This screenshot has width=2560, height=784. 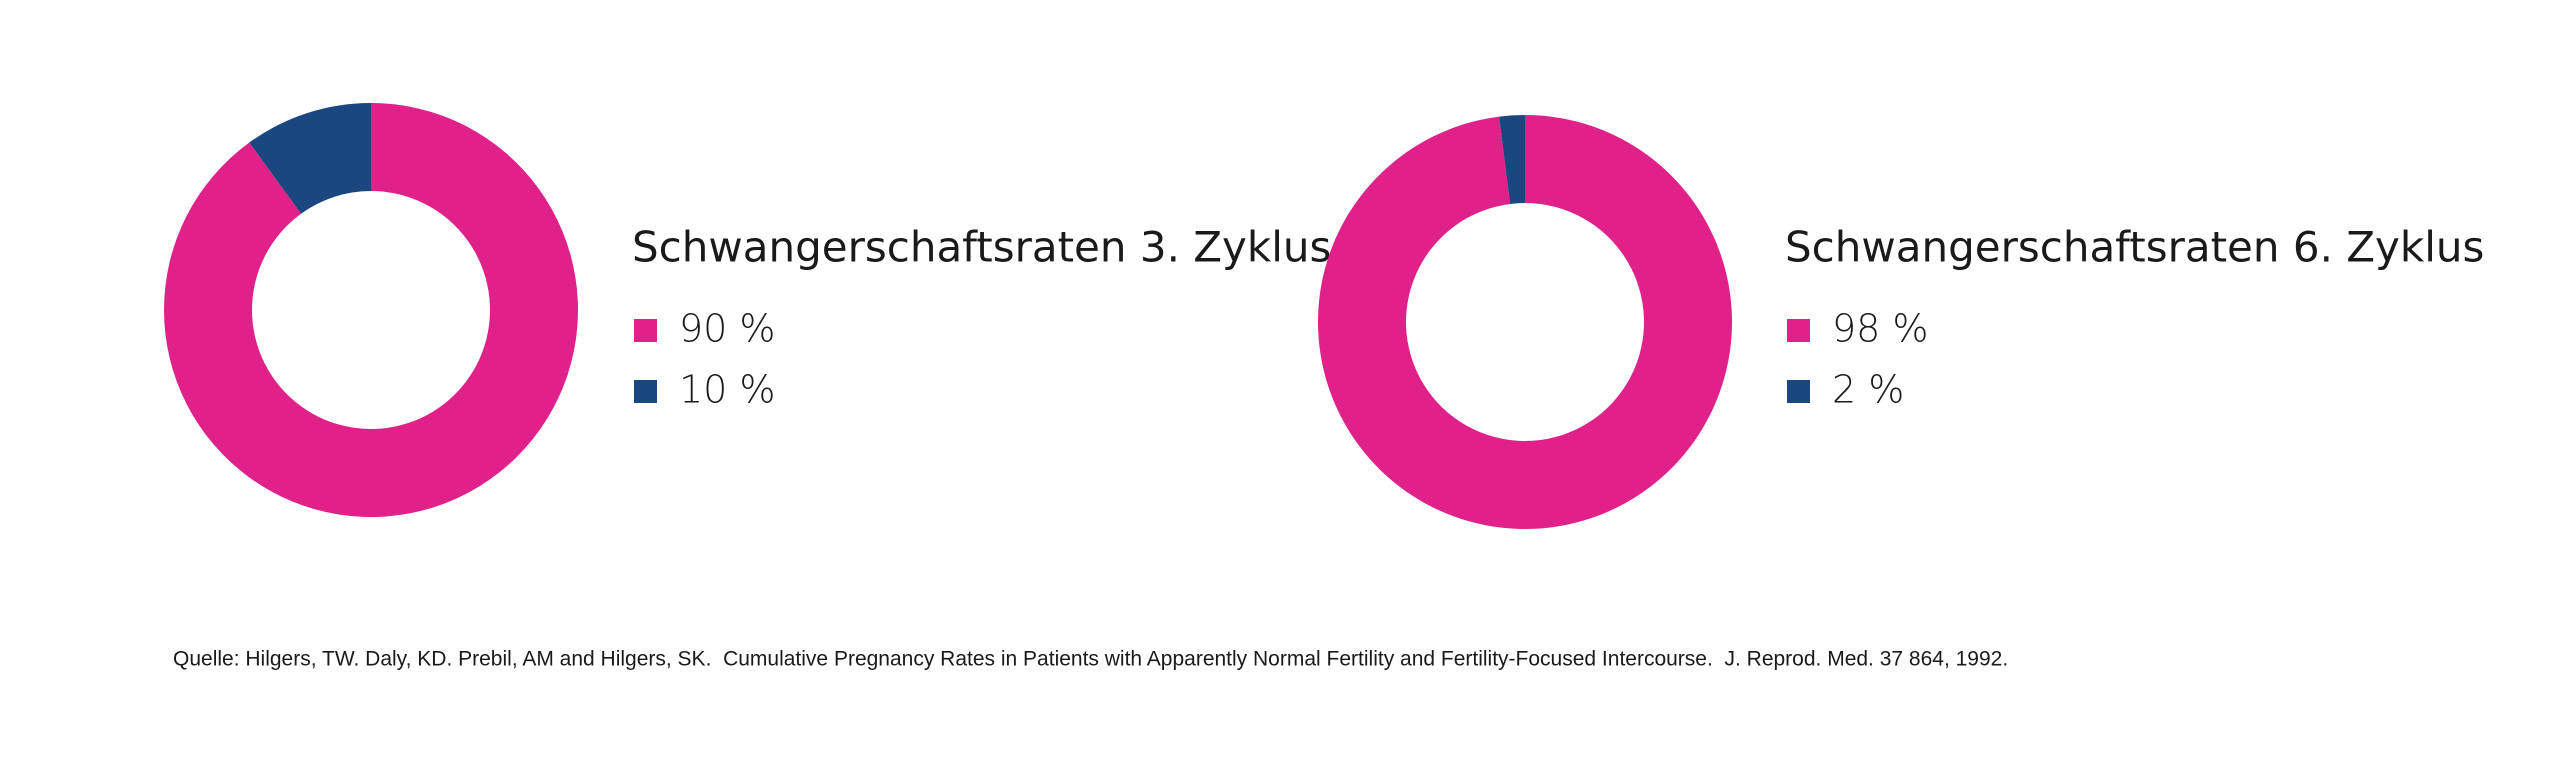 What do you see at coordinates (727, 390) in the screenshot?
I see `legend-label: 10 %` at bounding box center [727, 390].